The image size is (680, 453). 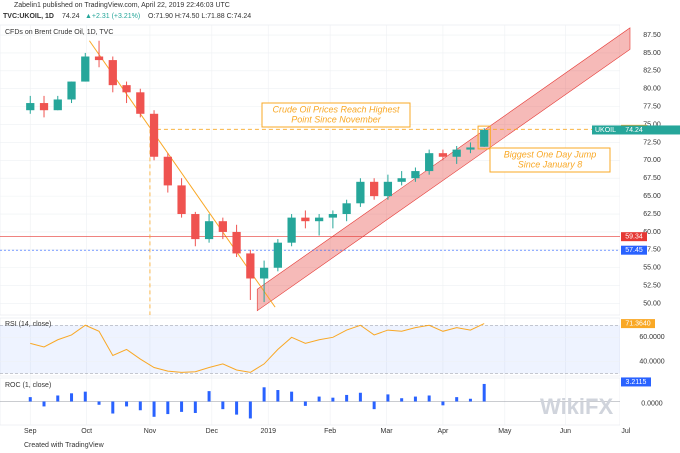 I want to click on watermark: WikiFX, so click(x=576, y=406).